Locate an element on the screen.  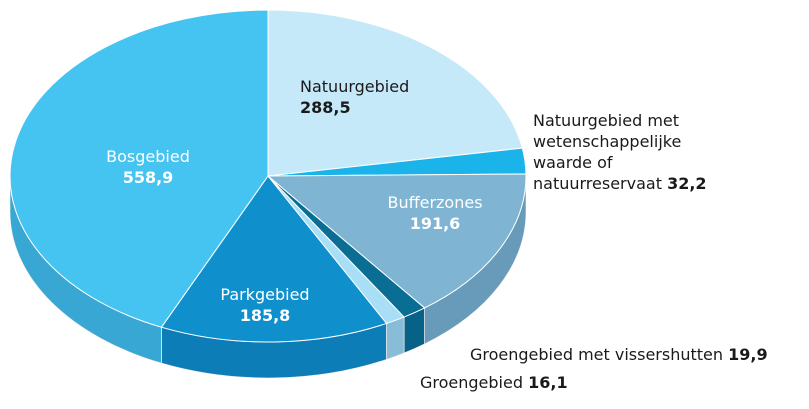
value-label: 185,8 is located at coordinates (265, 315).